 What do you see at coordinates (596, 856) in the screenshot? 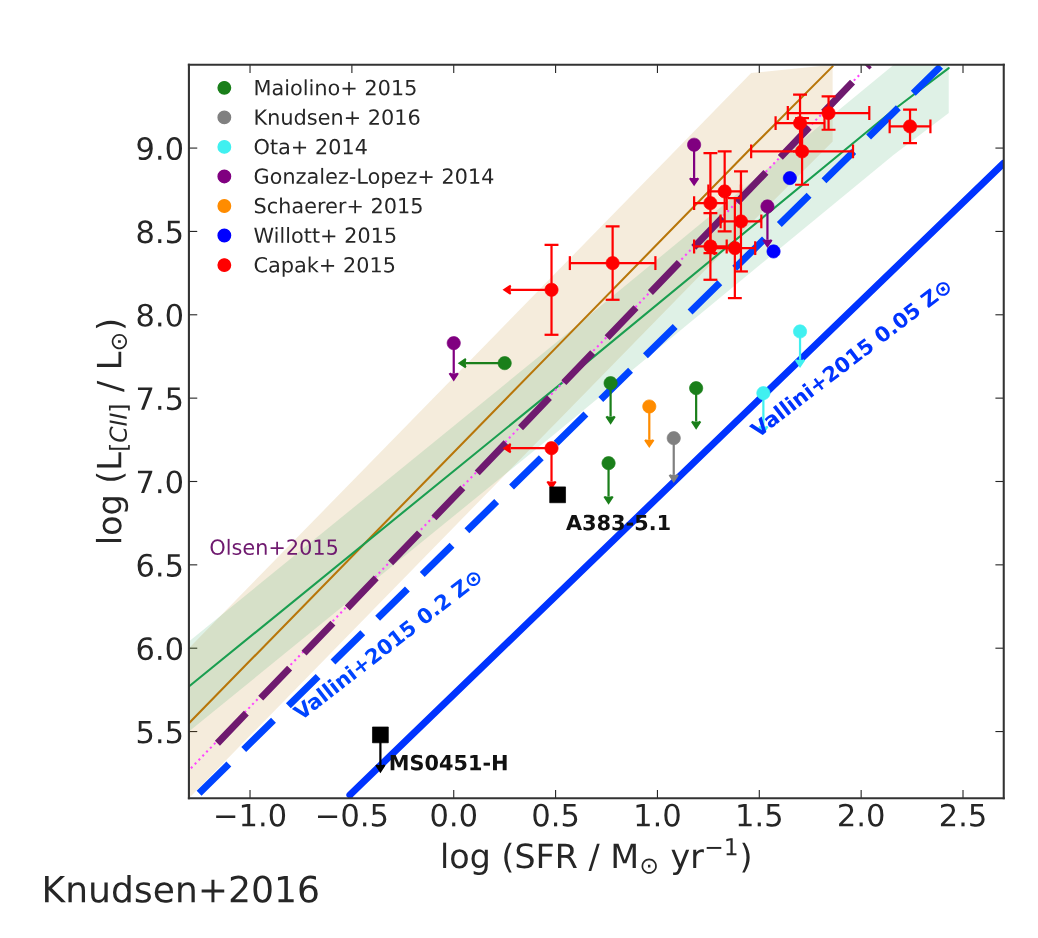
I see `x-axis-title: log (SFR / M$_{⊙}$ yr$^{−1}$)` at bounding box center [596, 856].